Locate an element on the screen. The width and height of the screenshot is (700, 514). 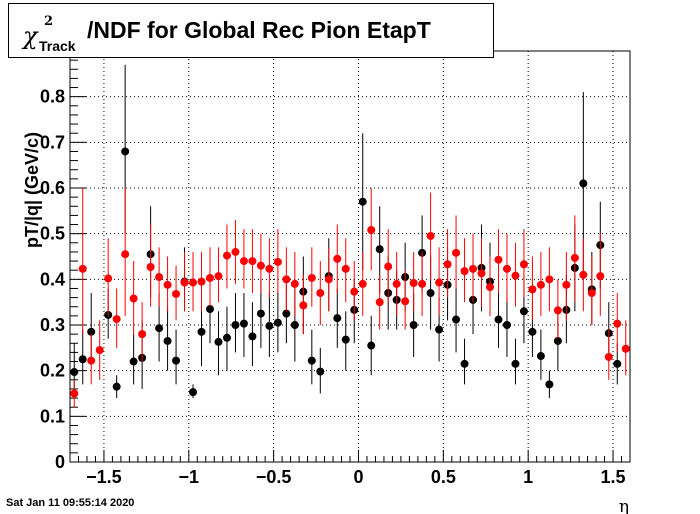
y-tick-label: 0.8 is located at coordinates (52, 97).